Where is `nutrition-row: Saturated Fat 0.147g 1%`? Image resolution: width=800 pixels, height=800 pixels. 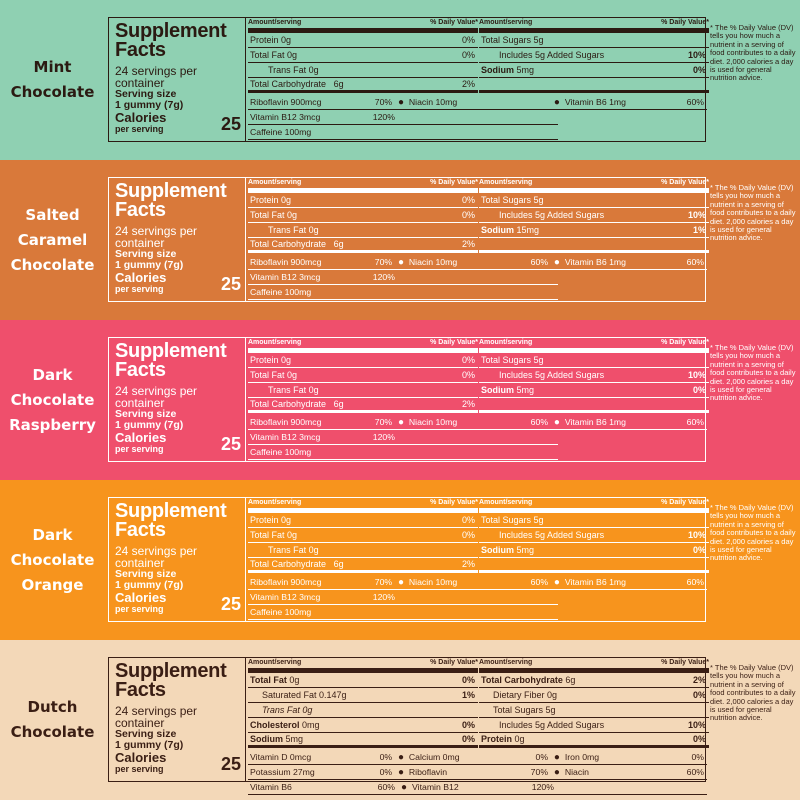 nutrition-row: Saturated Fat 0.147g 1% is located at coordinates (363, 695).